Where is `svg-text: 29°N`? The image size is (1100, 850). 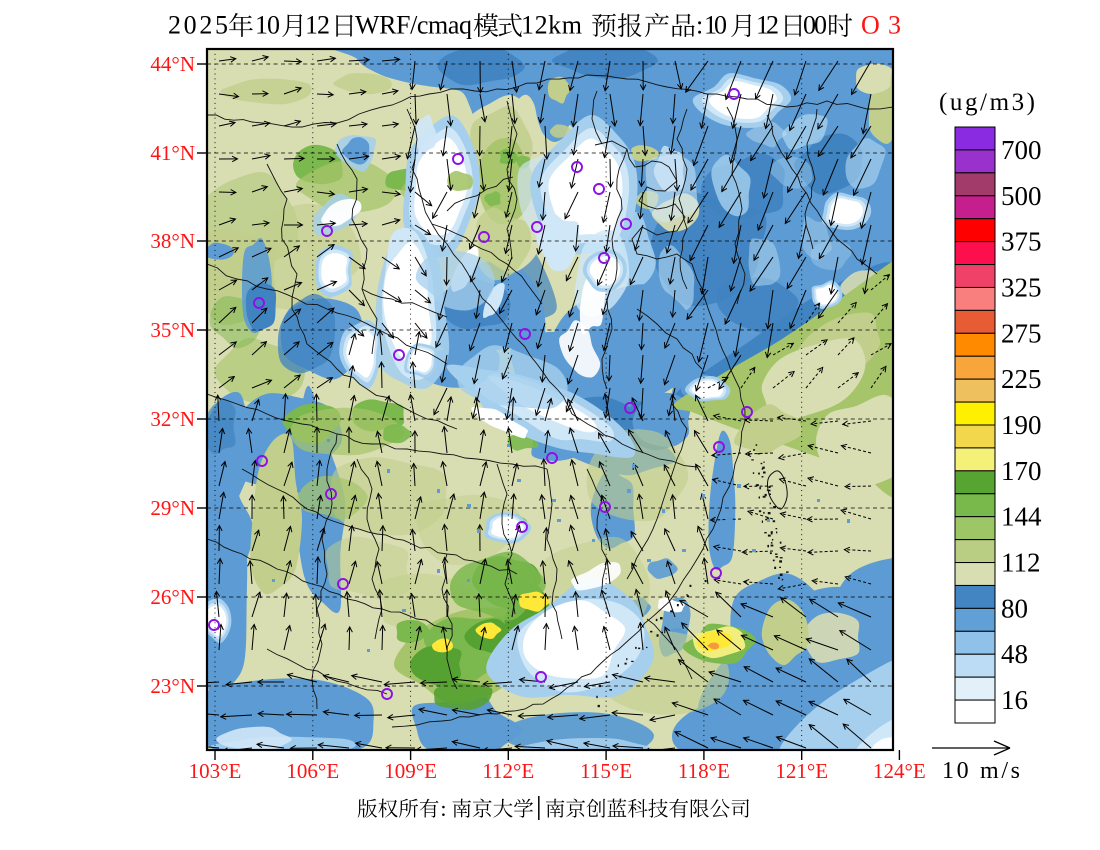
svg-text: 29°N is located at coordinates (172, 508).